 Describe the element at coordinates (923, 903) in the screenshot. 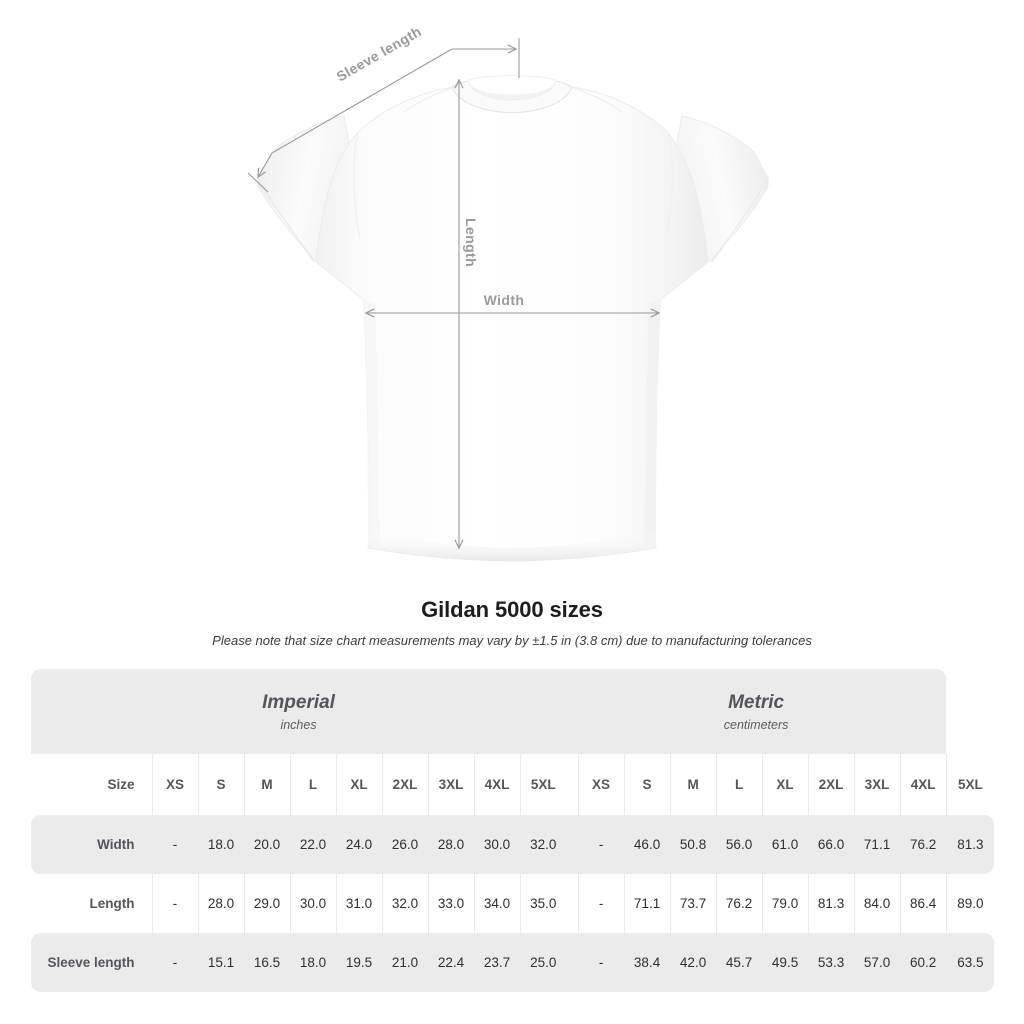

I see `cell-length-metric-4xl: 86.4` at that location.